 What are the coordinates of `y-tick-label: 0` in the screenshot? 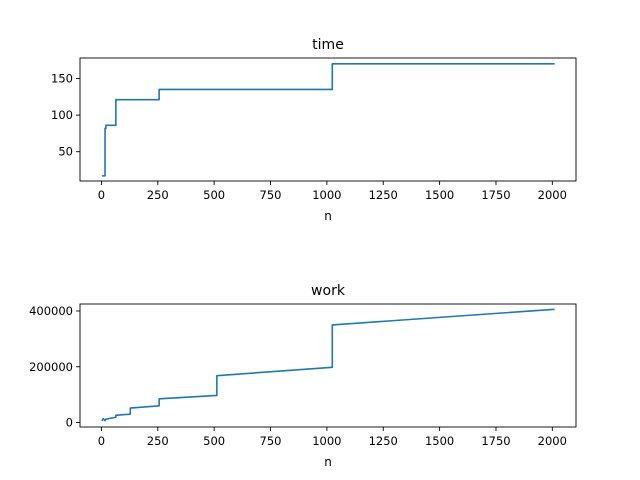 It's located at (69, 423).